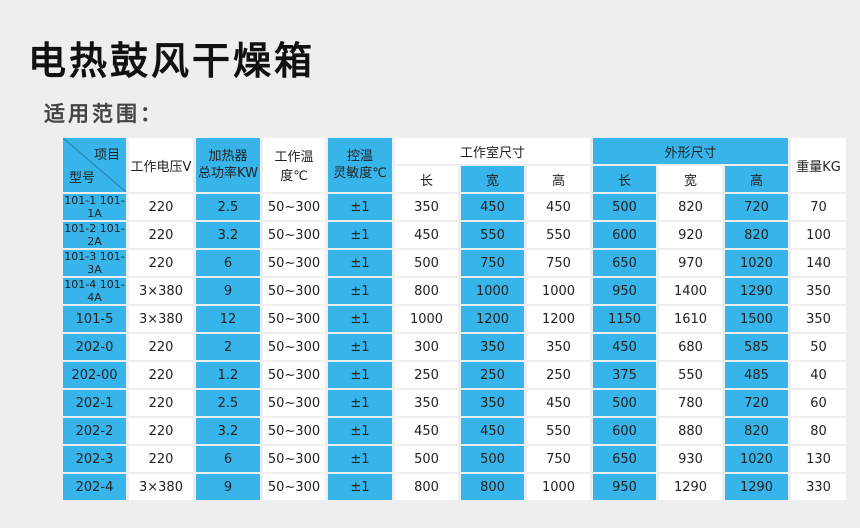  Describe the element at coordinates (82, 178) in the screenshot. I see `header-model-label: 型号` at that location.